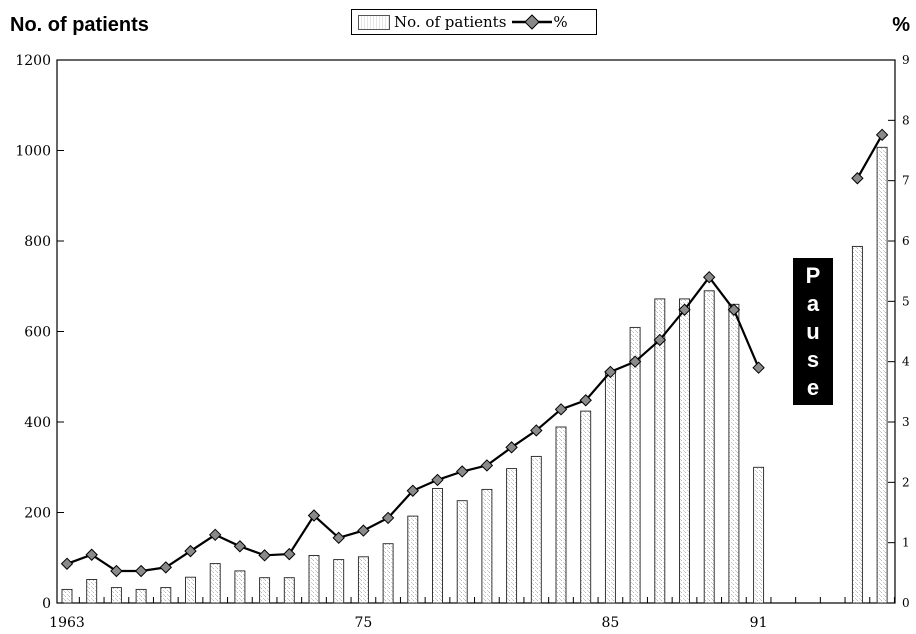  I want to click on legend-line-label: %, so click(560, 22).